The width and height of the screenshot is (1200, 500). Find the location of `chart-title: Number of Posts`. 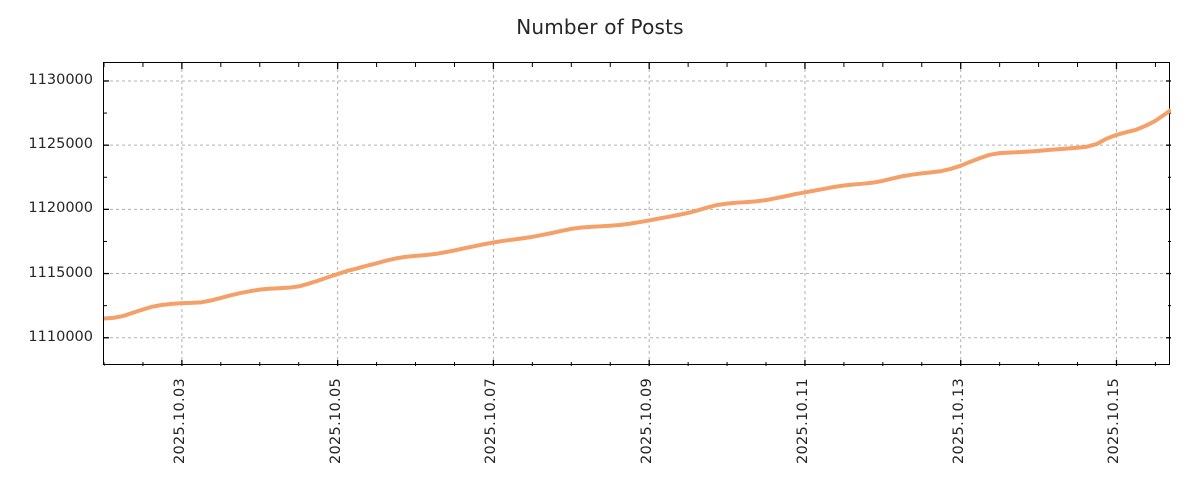

chart-title: Number of Posts is located at coordinates (600, 27).